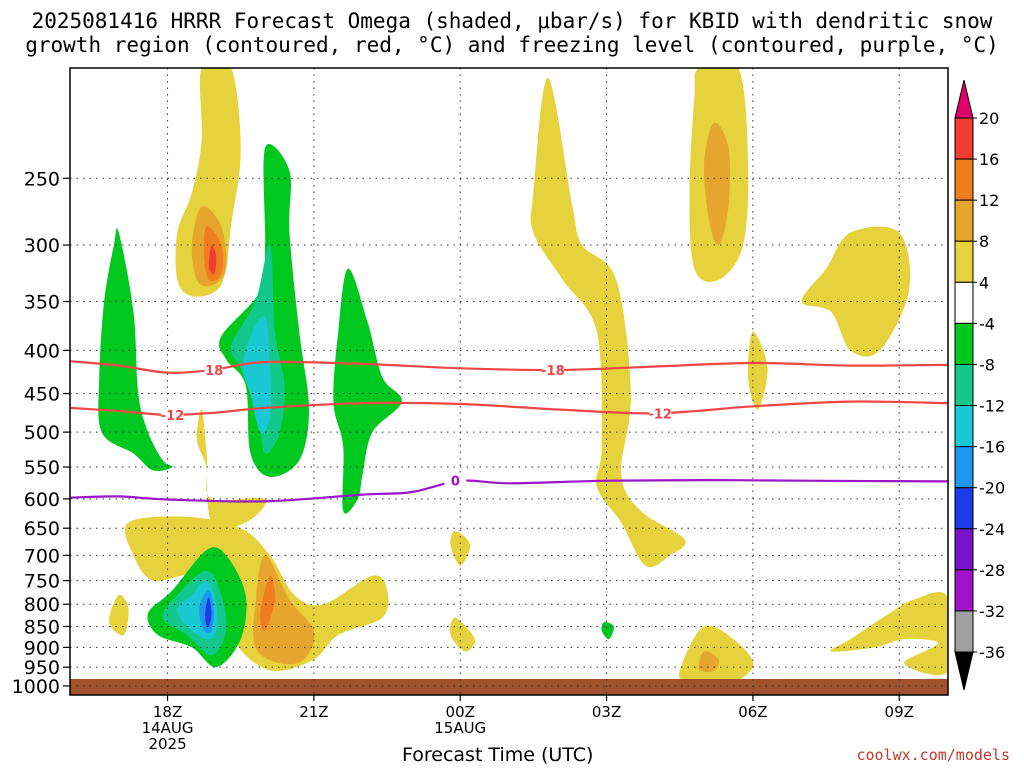 The height and width of the screenshot is (768, 1024). What do you see at coordinates (460, 712) in the screenshot?
I see `x-tick-label-00Z: 00Z` at bounding box center [460, 712].